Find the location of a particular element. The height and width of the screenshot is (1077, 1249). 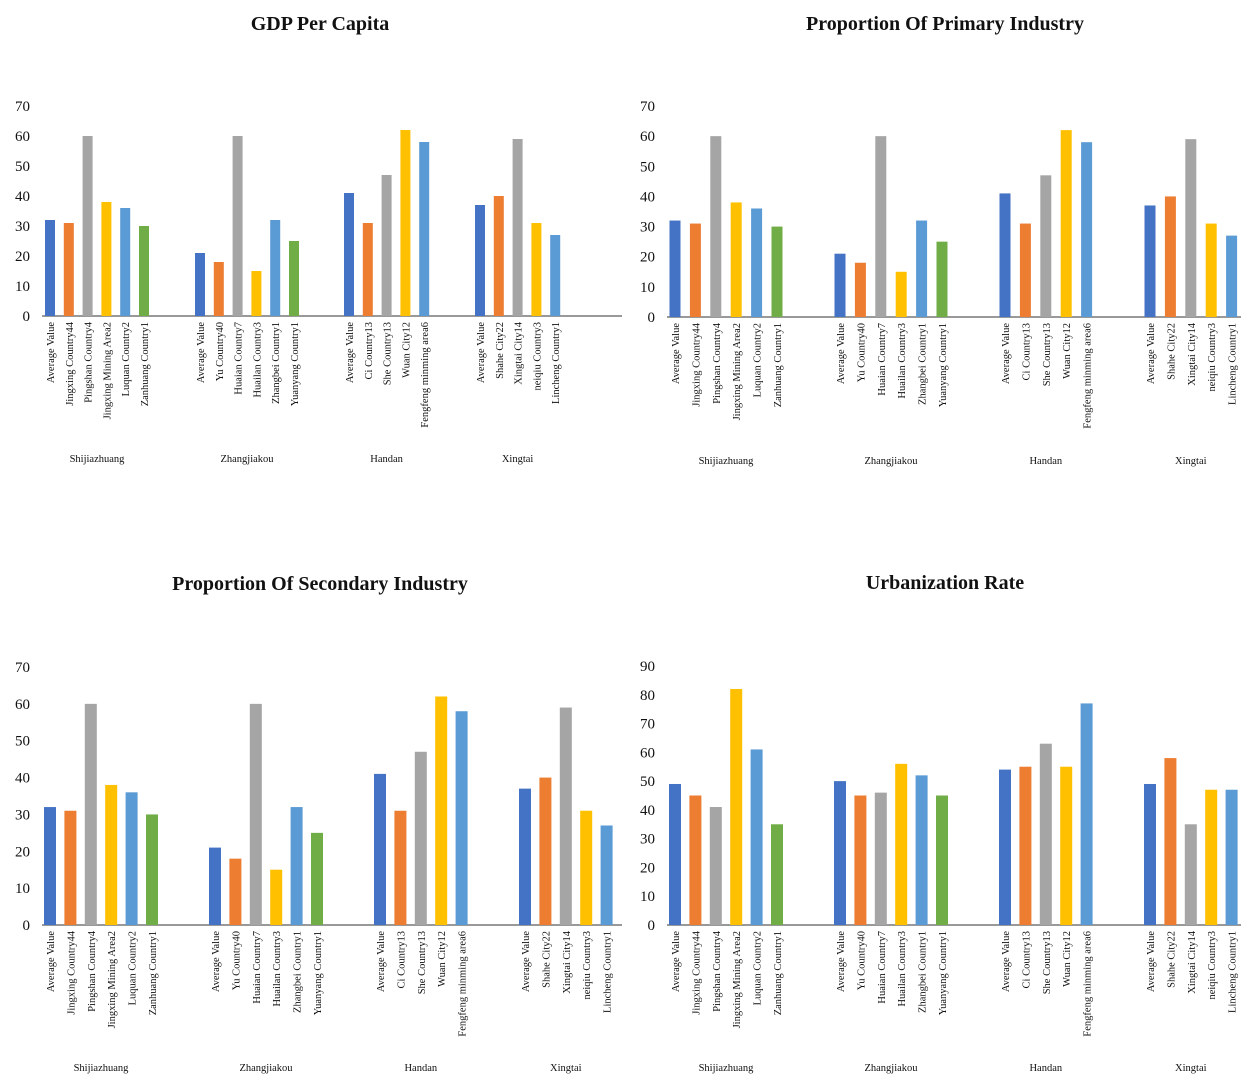

bar-handan-she-country13 is located at coordinates (420, 838).